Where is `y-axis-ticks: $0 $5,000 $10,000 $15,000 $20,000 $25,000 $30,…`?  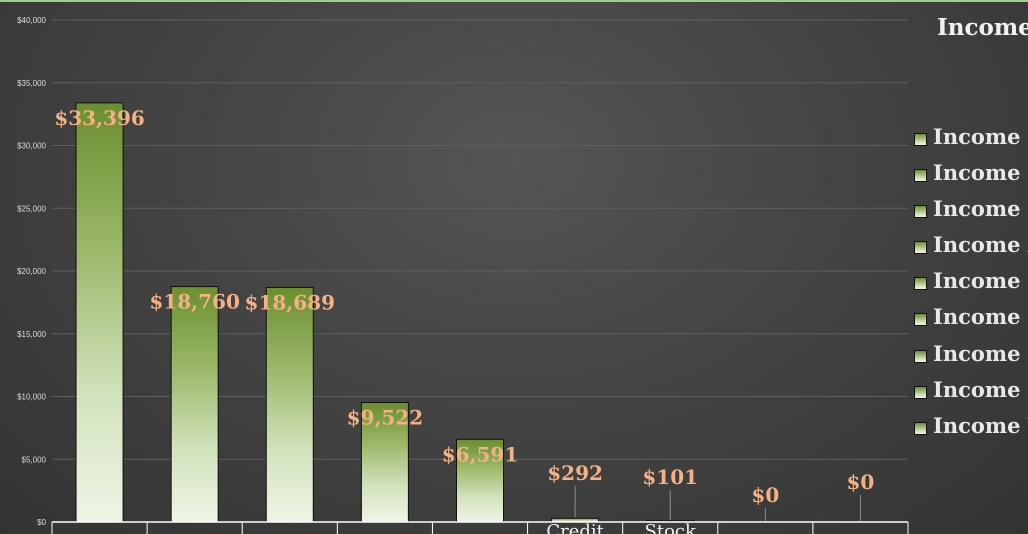 y-axis-ticks: $0 $5,000 $10,000 $15,000 $20,000 $25,000 $30,… is located at coordinates (31, 271).